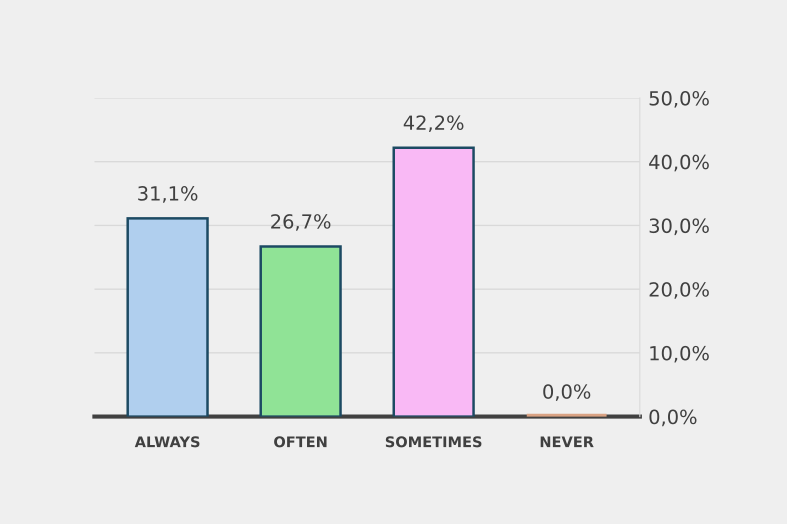 The width and height of the screenshot is (787, 524). Describe the element at coordinates (679, 290) in the screenshot. I see `y-tick-label: 20,0%` at that location.